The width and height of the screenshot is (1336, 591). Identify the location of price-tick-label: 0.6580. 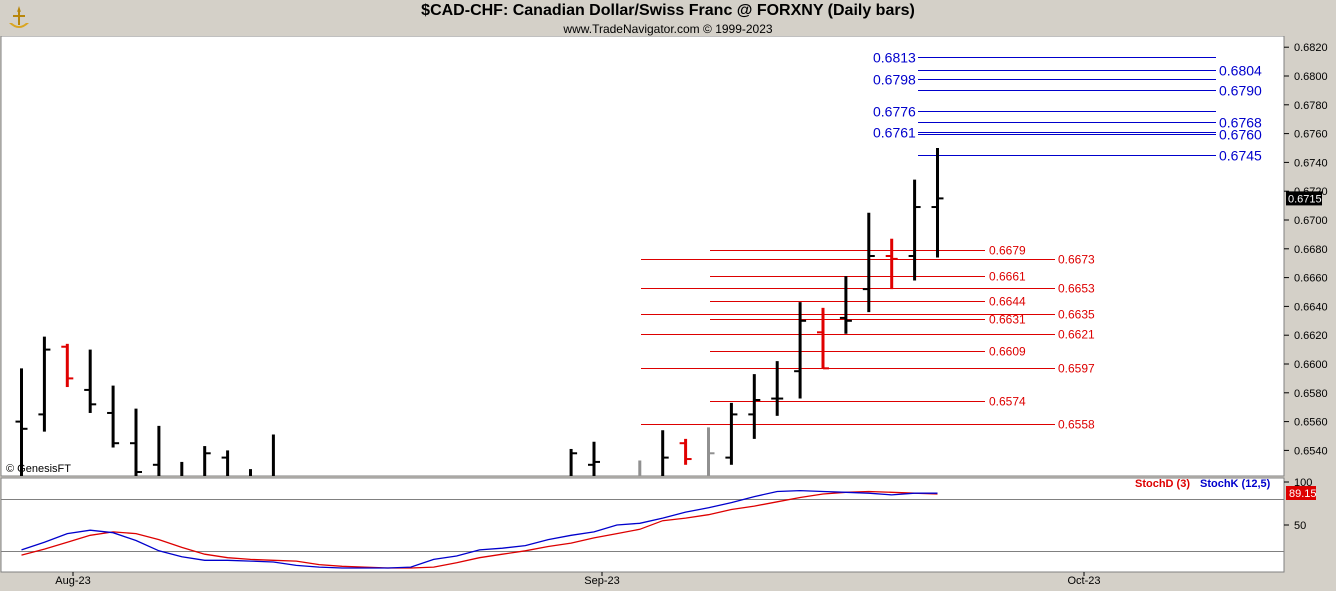
(1311, 394).